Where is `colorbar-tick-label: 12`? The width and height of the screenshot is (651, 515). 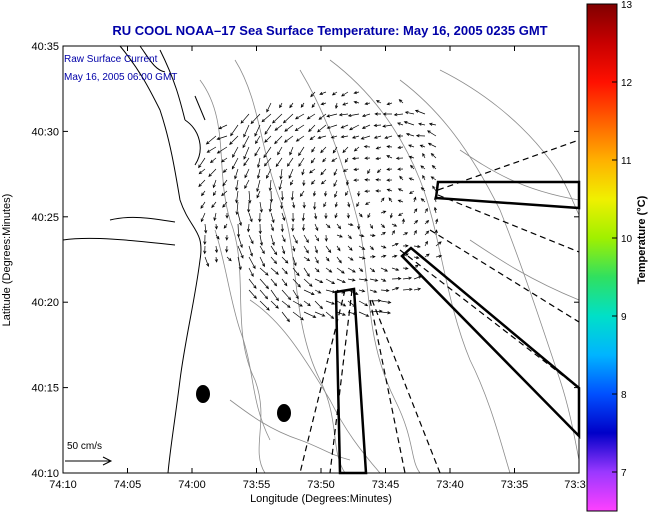
colorbar-tick-label: 12 is located at coordinates (627, 83).